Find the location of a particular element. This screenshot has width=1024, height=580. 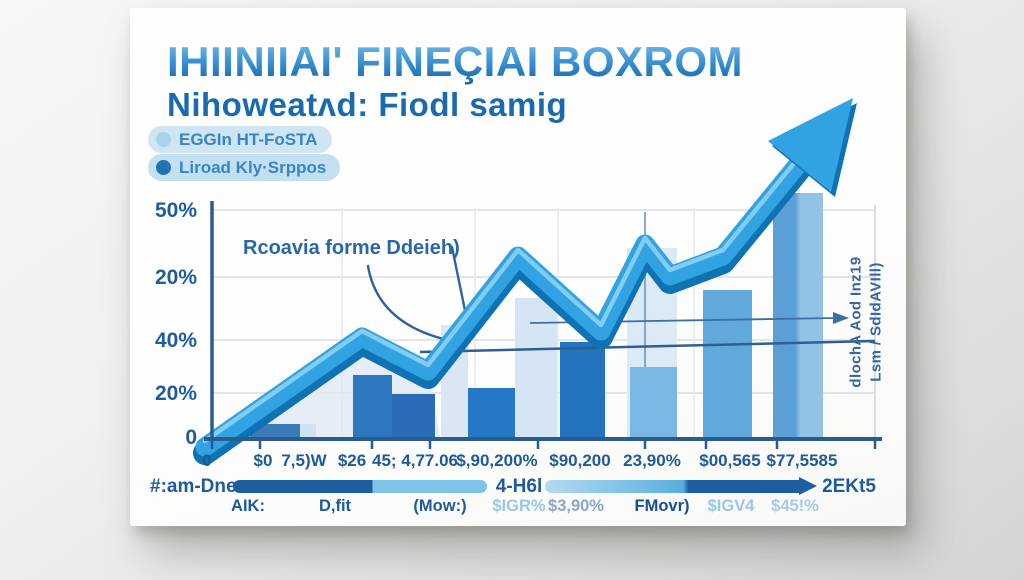

footer-stat: FMovr) is located at coordinates (662, 506).